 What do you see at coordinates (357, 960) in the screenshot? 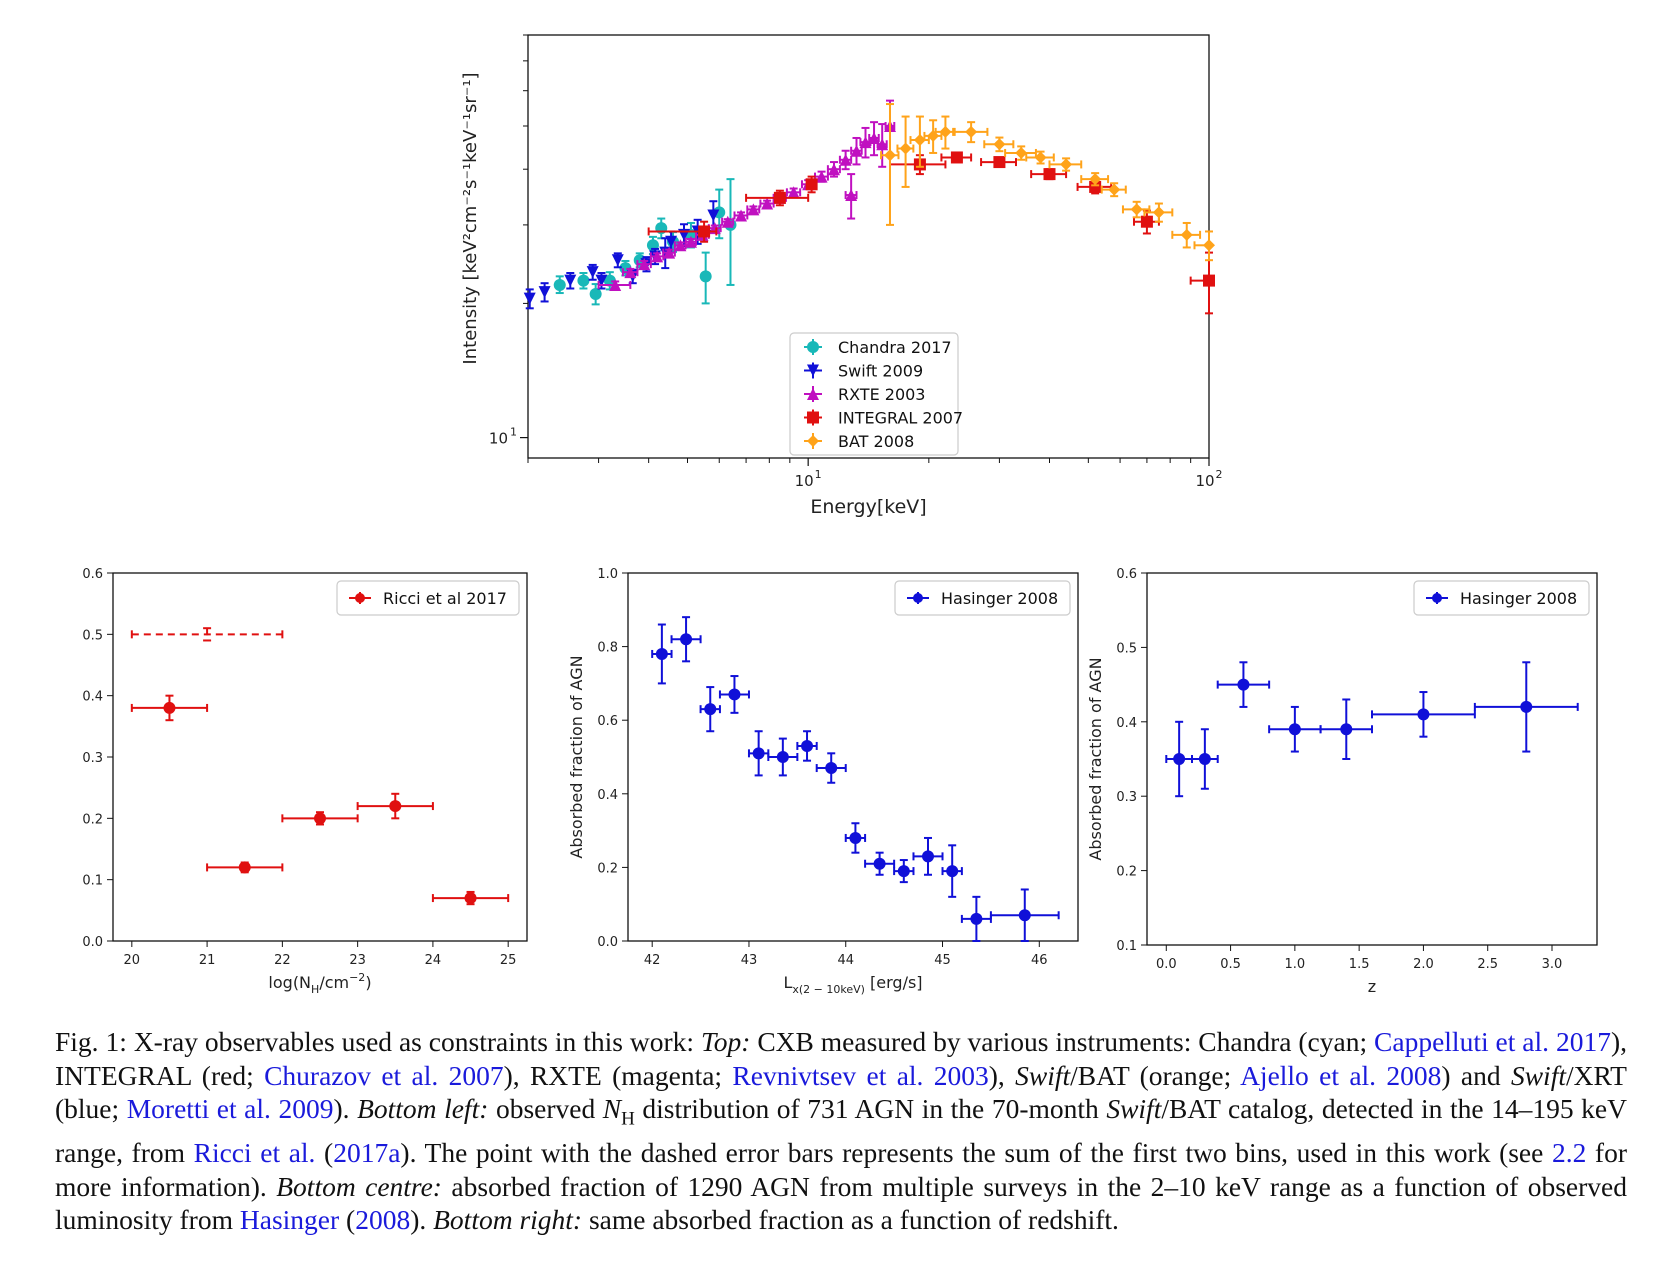
I see `x-tick-label: 23` at bounding box center [357, 960].